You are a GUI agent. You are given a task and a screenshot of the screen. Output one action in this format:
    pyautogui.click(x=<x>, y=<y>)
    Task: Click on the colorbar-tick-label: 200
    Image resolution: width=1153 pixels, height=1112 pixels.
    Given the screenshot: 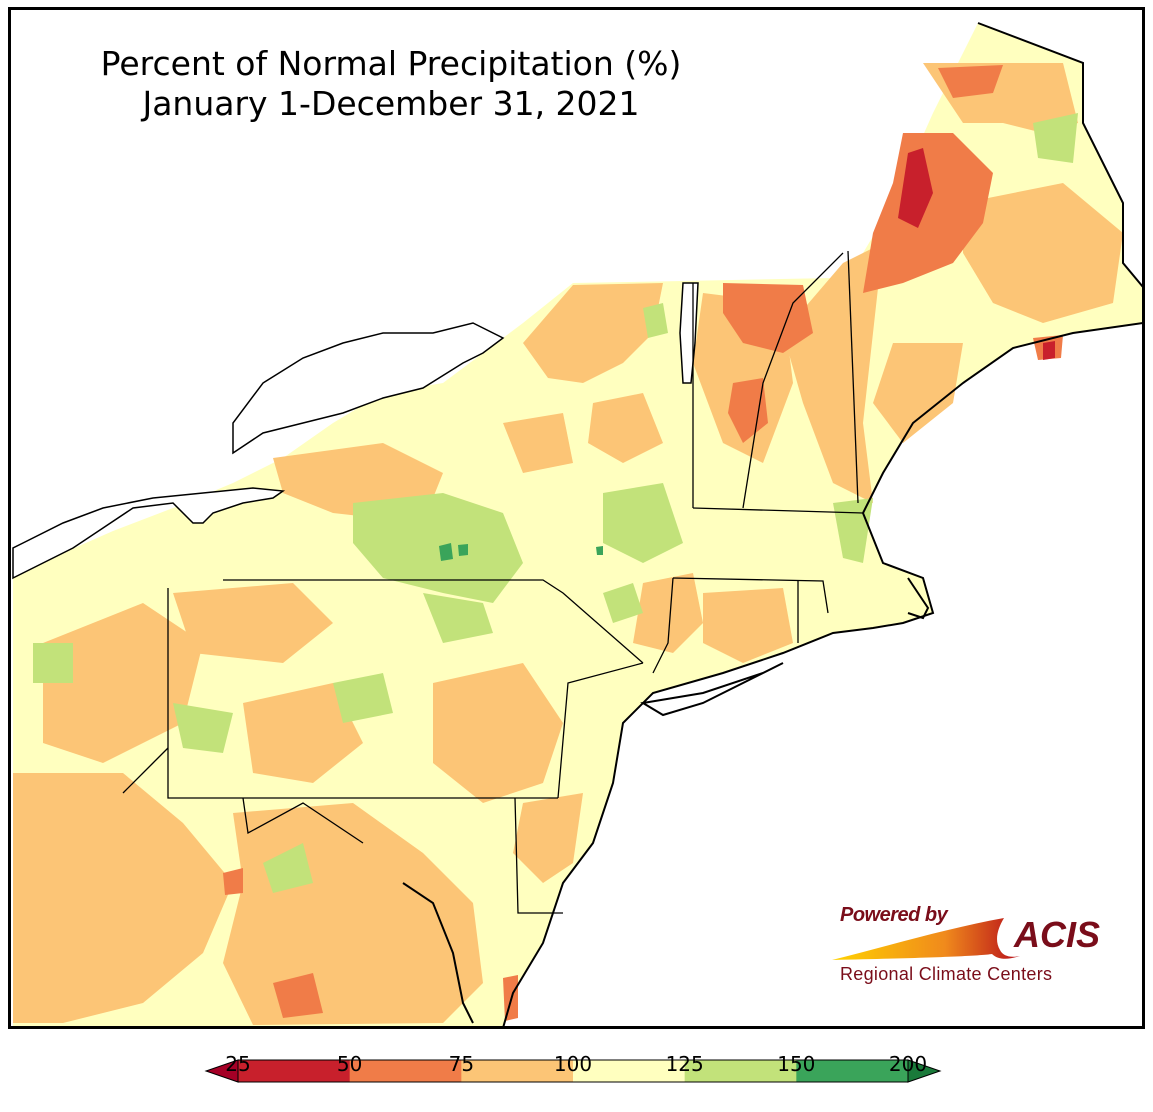 What is the action you would take?
    pyautogui.click(x=908, y=1064)
    